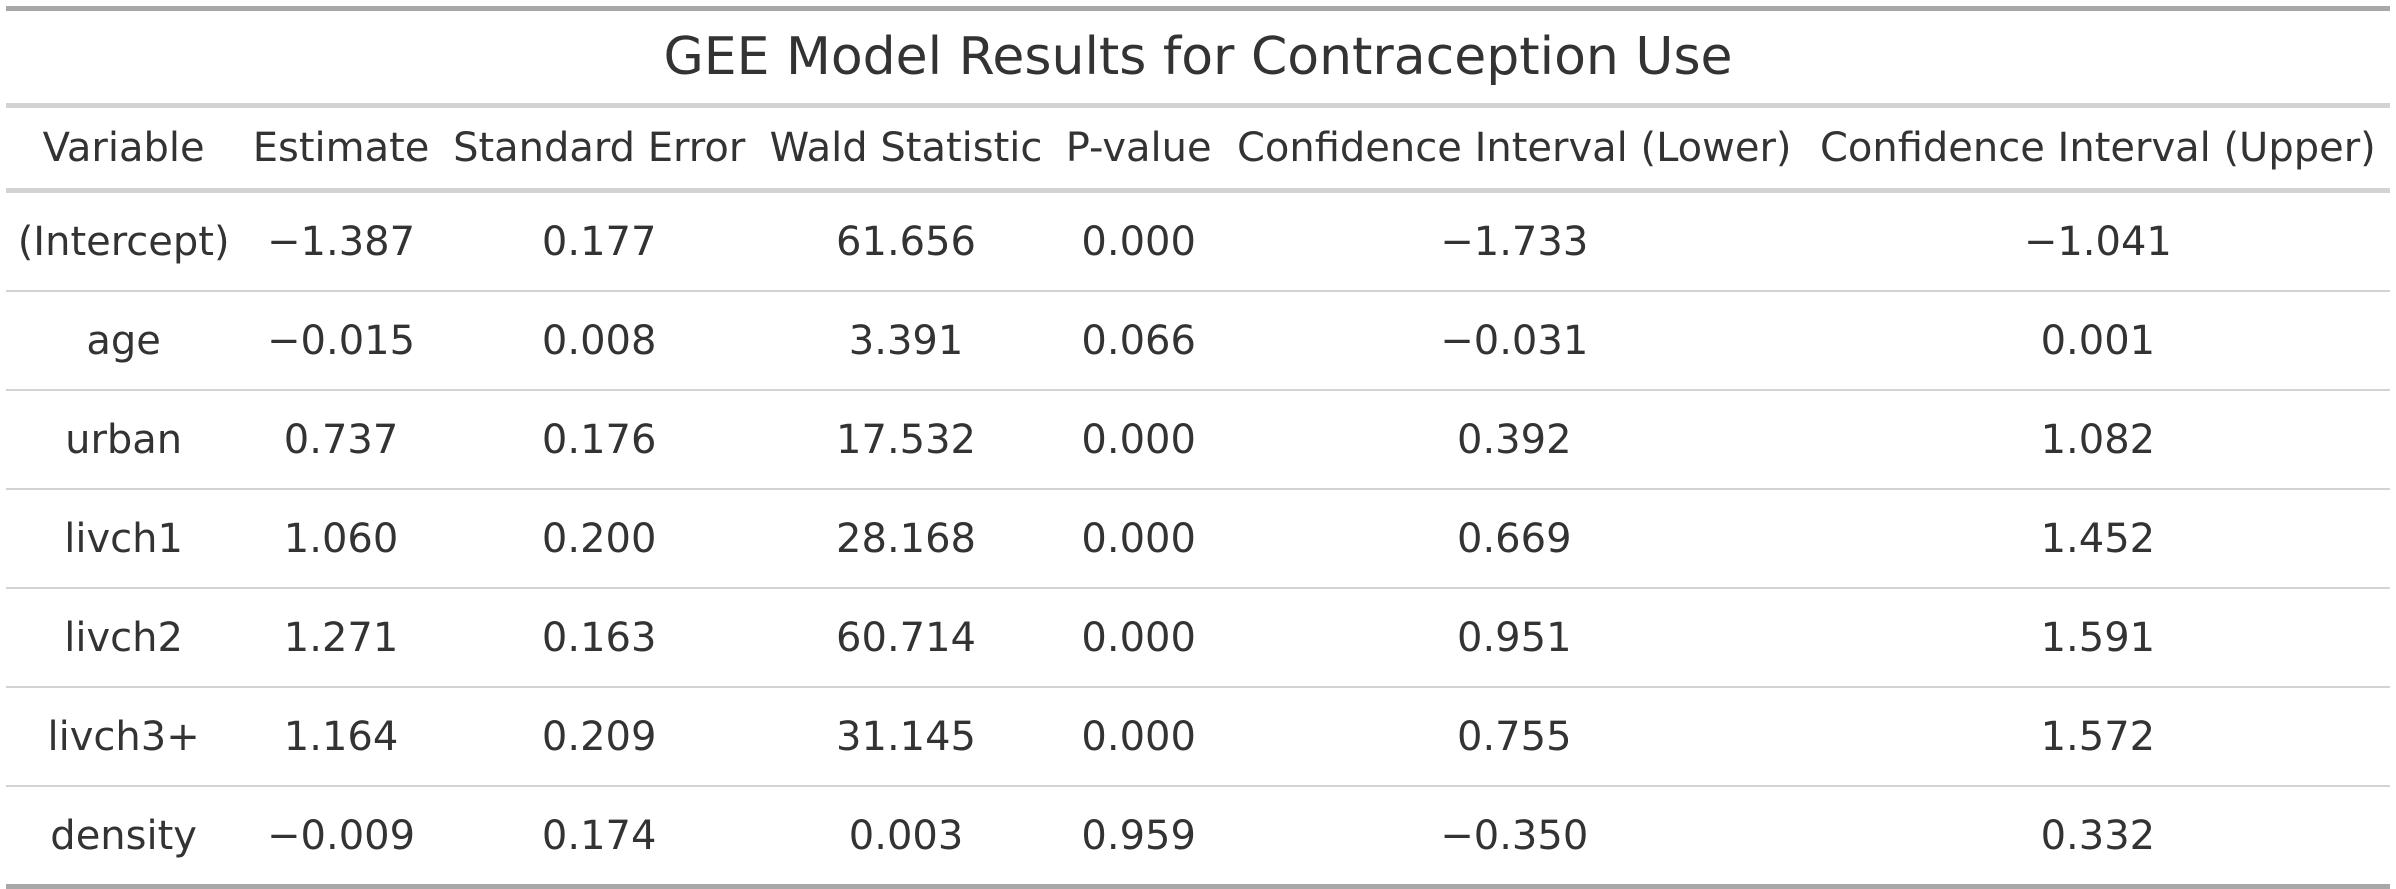  What do you see at coordinates (906, 638) in the screenshot?
I see `cell-wald-statistic: 60.714` at bounding box center [906, 638].